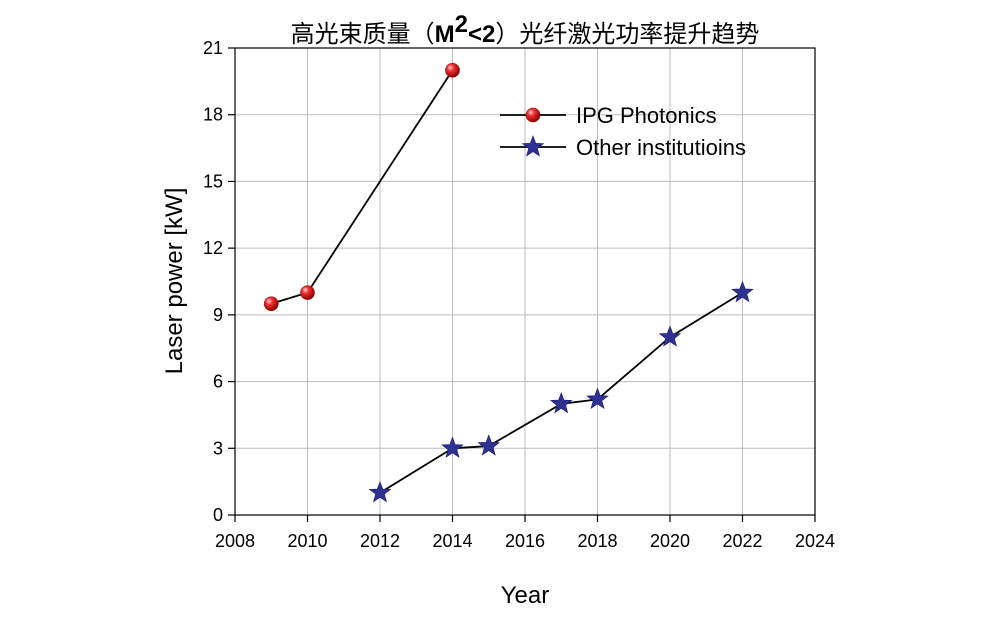 This screenshot has width=1000, height=617. What do you see at coordinates (235, 541) in the screenshot?
I see `x-tick-label: 2008` at bounding box center [235, 541].